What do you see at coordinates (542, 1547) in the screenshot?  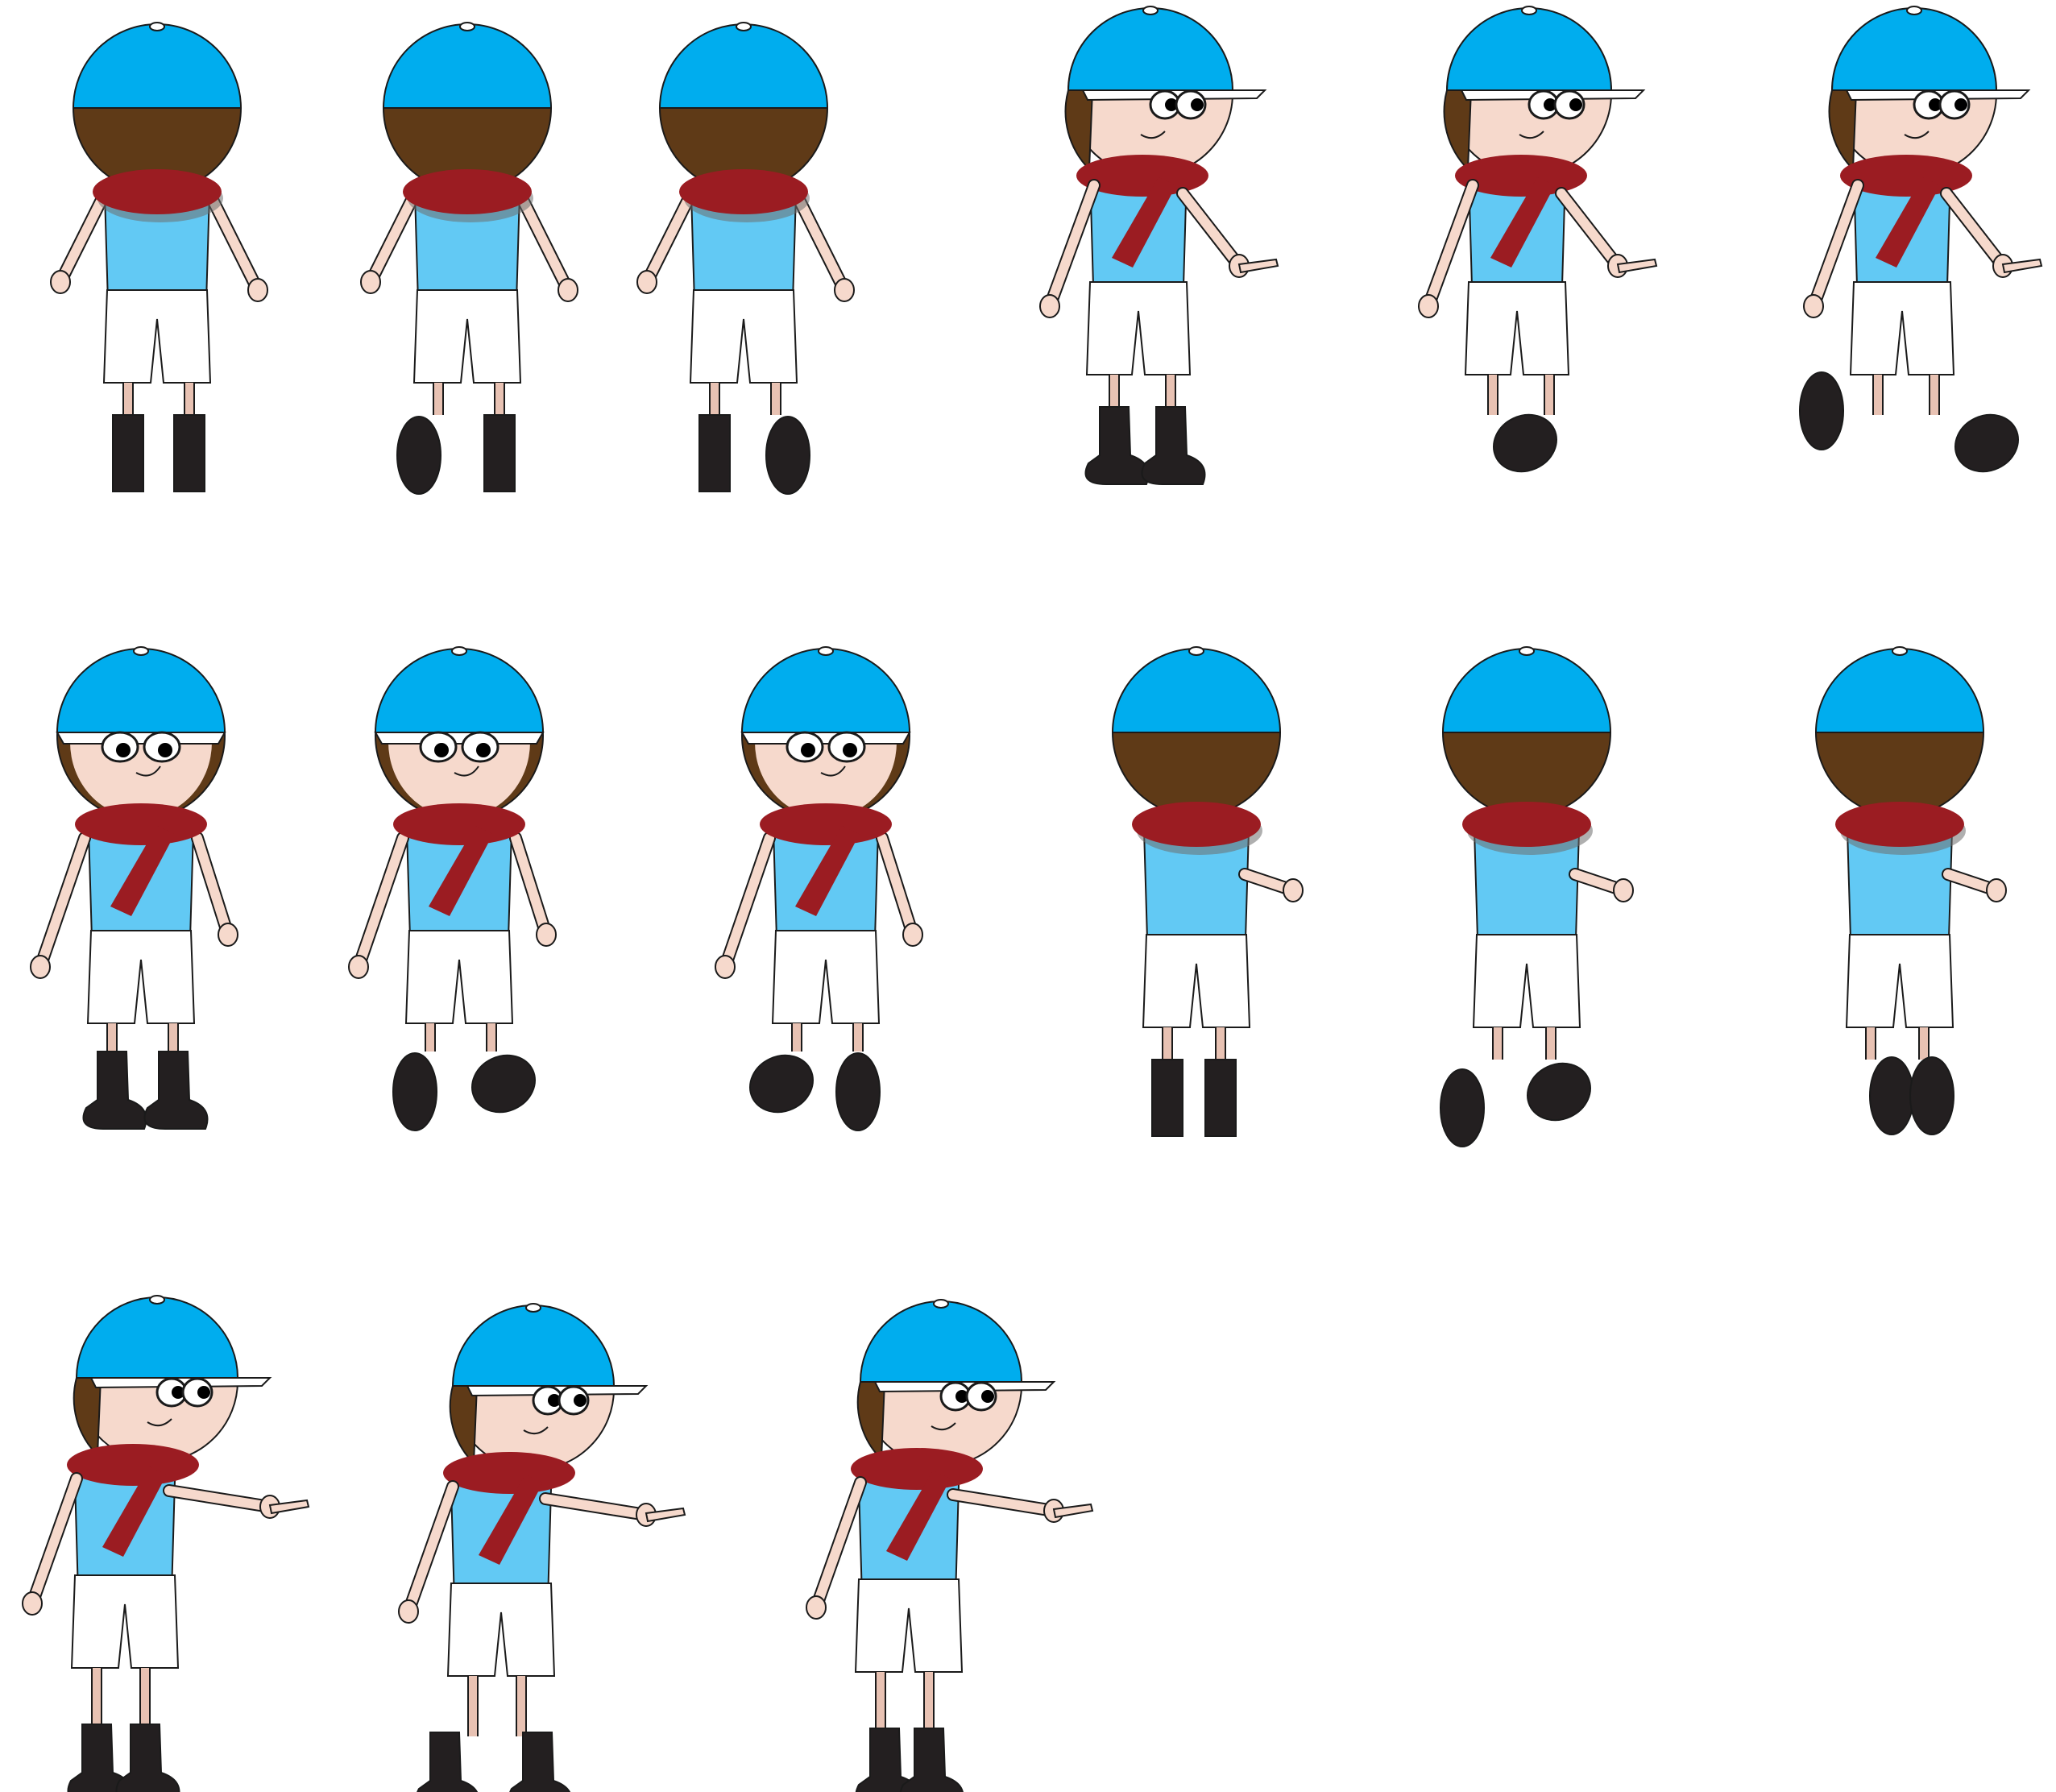 I see `sprite-frame-r3-f2` at bounding box center [542, 1547].